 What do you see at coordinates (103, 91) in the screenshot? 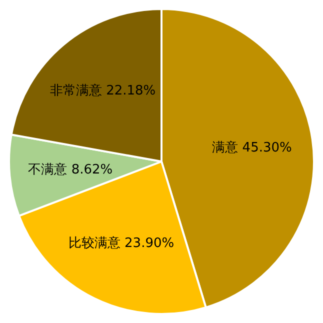
I see `slice-label: 非常满意 22.18%` at bounding box center [103, 91].